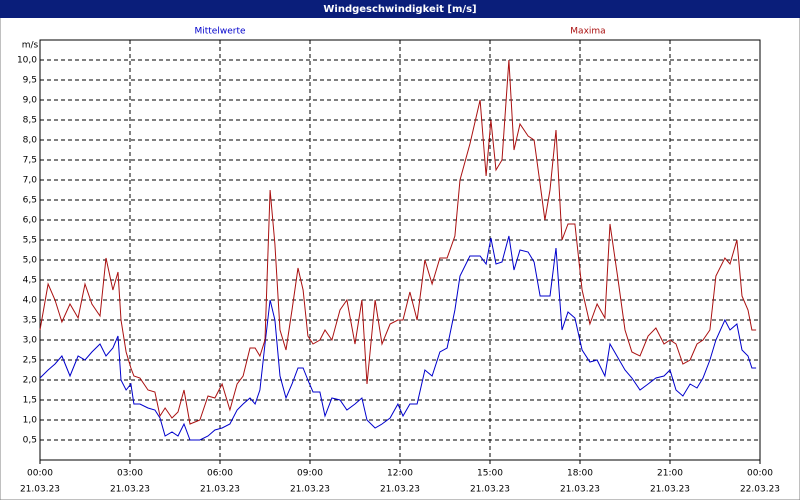 The height and width of the screenshot is (500, 800). Describe the element at coordinates (30, 81) in the screenshot. I see `y-tick-label: 9,5` at that location.